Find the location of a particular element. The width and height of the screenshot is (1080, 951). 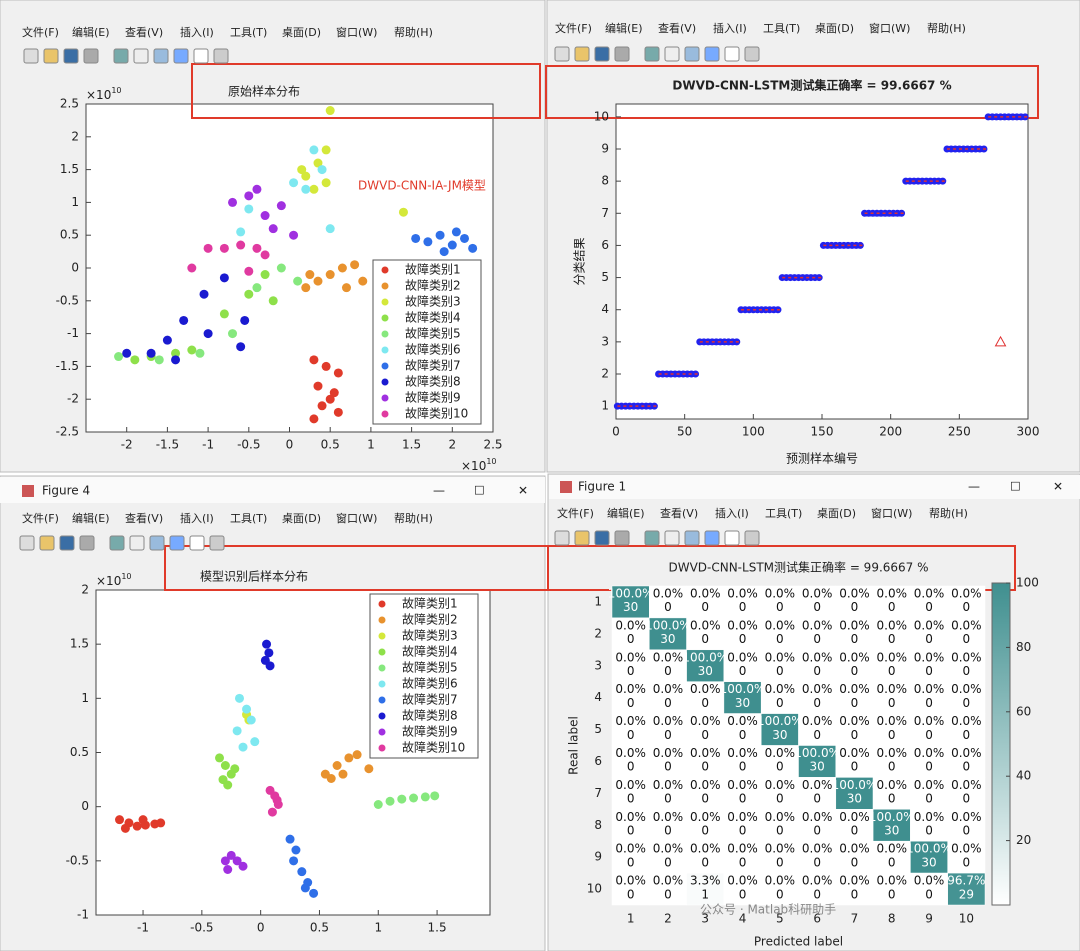

y-tick-label: -0.5 is located at coordinates (77, 860).